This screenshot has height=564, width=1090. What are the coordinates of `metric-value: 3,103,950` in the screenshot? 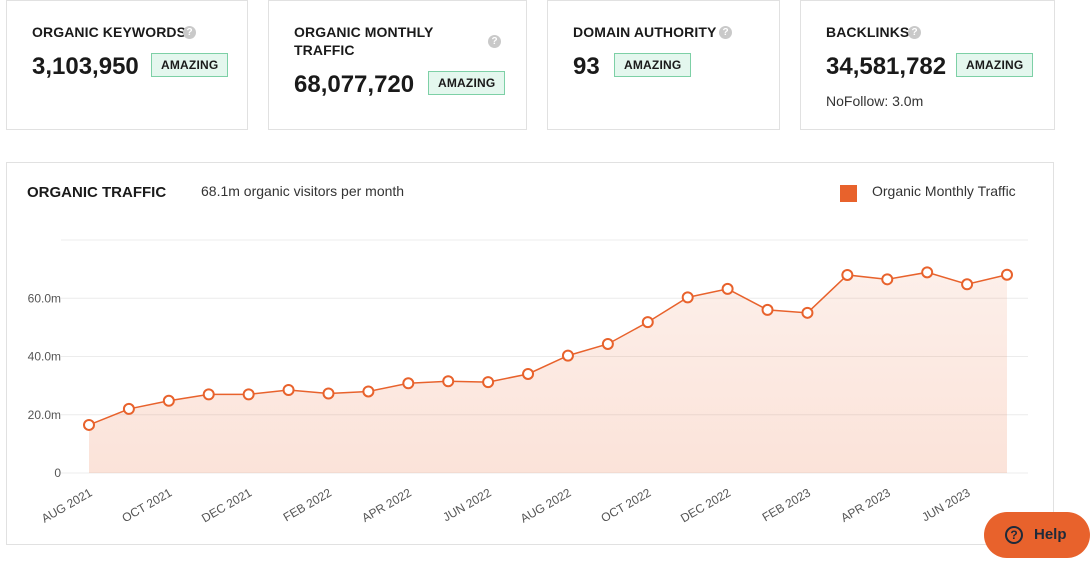 It's located at (85, 66).